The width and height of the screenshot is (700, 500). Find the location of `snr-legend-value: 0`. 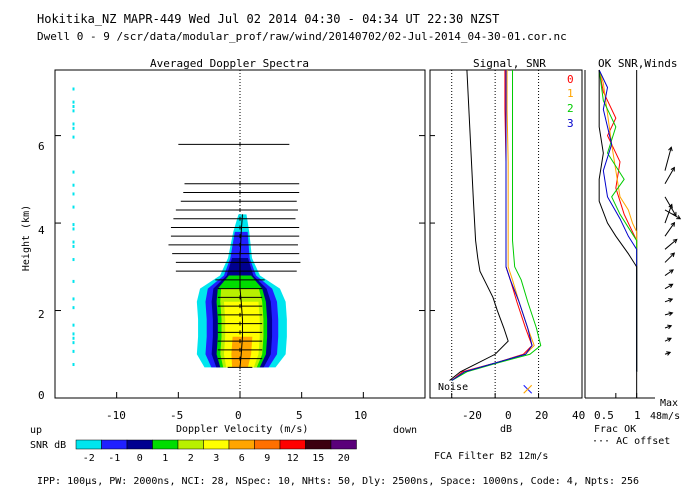

snr-legend-value: 0 is located at coordinates (140, 458).